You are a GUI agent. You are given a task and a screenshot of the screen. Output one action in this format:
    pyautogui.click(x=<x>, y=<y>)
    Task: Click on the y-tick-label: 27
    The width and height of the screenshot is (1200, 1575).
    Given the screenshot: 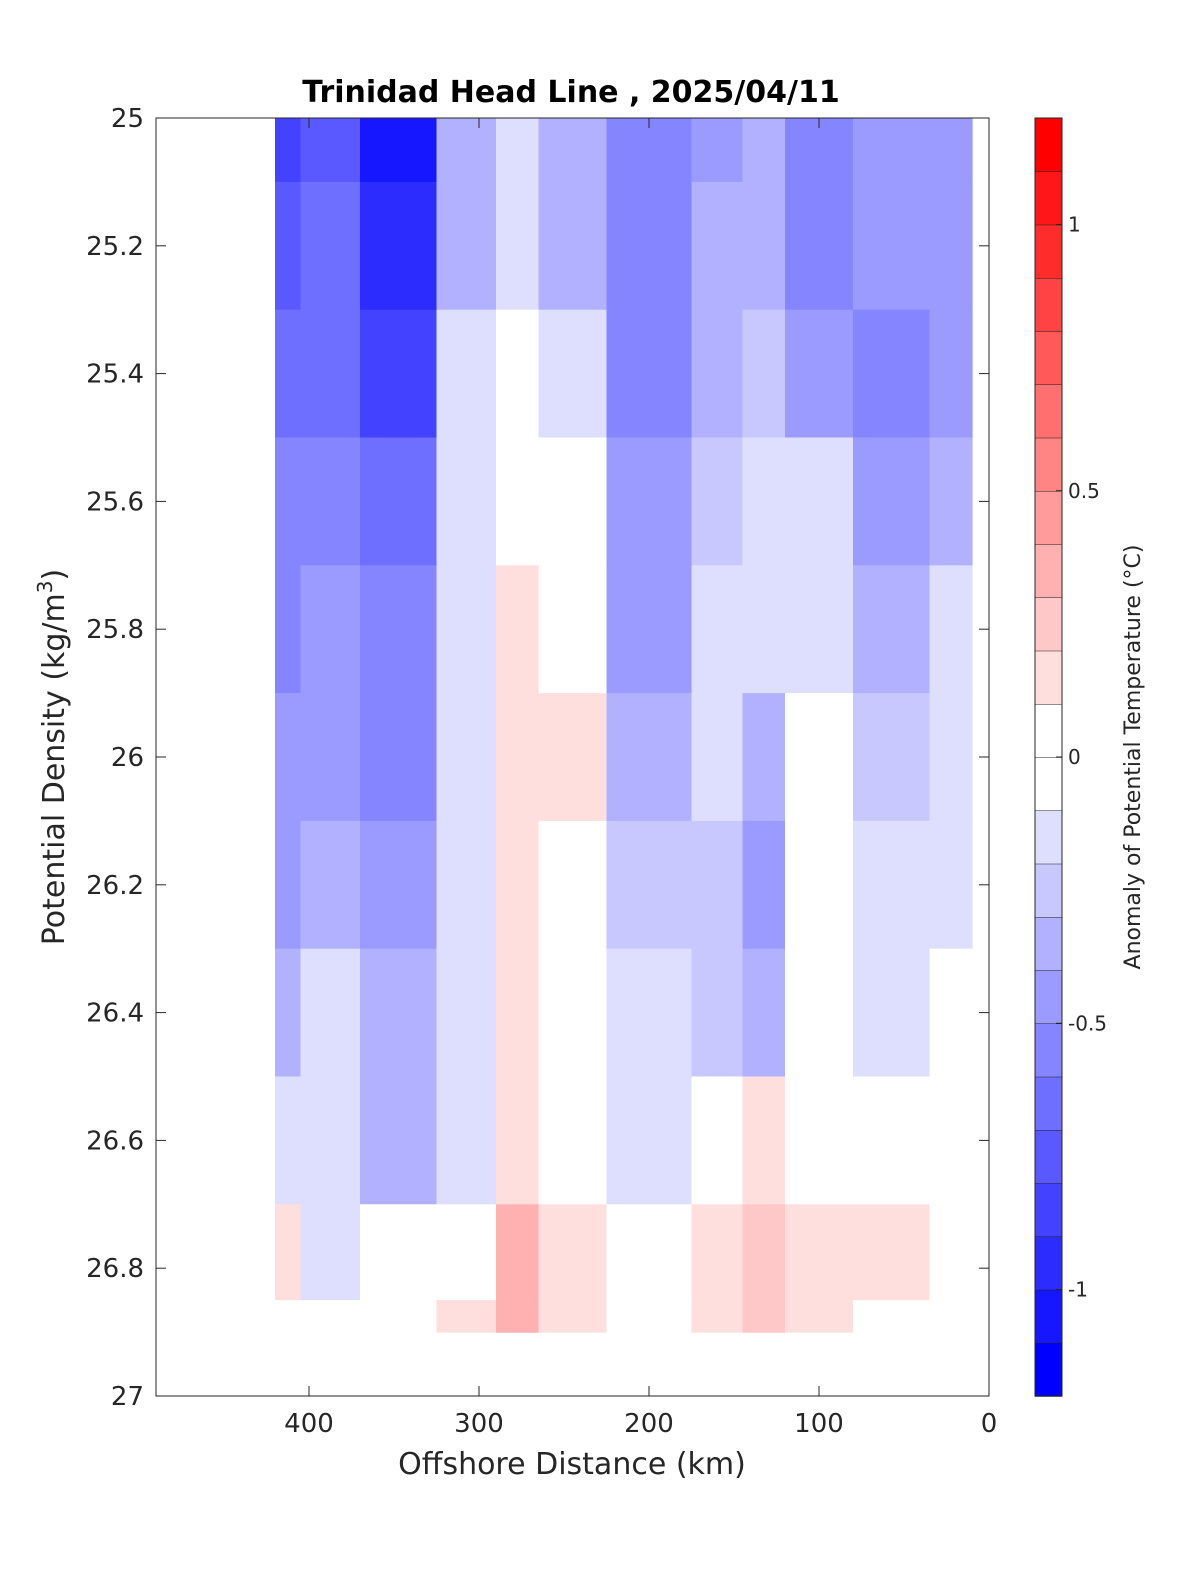 What is the action you would take?
    pyautogui.click(x=127, y=1397)
    